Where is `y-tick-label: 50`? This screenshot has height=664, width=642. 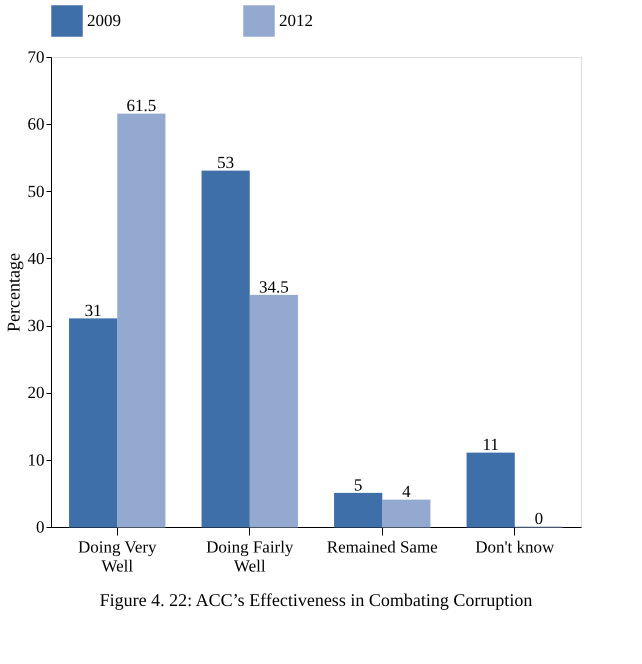
y-tick-label: 50 is located at coordinates (36, 191).